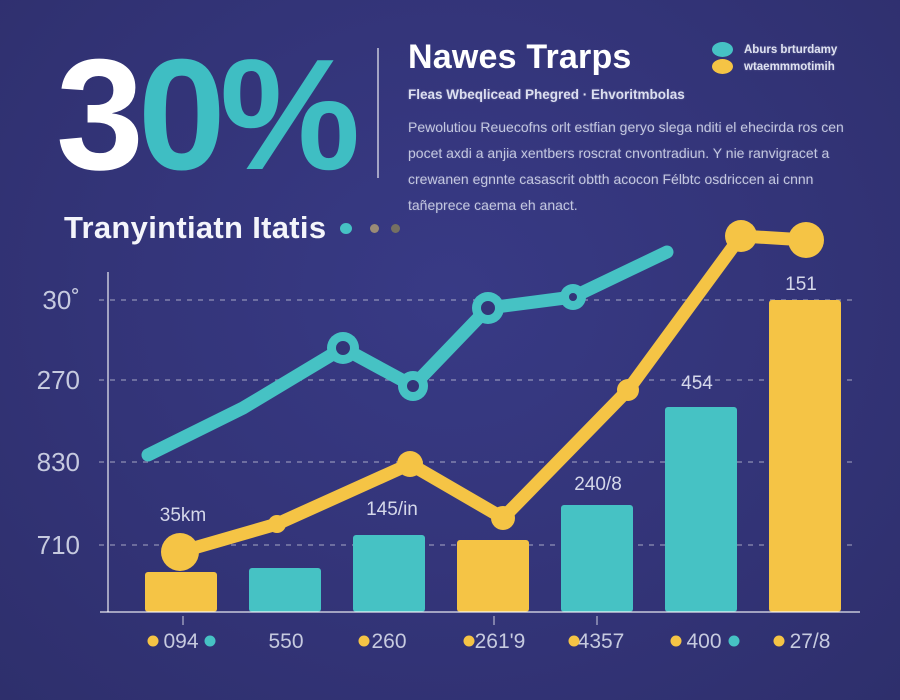  I want to click on section-title-row: Tranyintiatn Itatis, so click(232, 228).